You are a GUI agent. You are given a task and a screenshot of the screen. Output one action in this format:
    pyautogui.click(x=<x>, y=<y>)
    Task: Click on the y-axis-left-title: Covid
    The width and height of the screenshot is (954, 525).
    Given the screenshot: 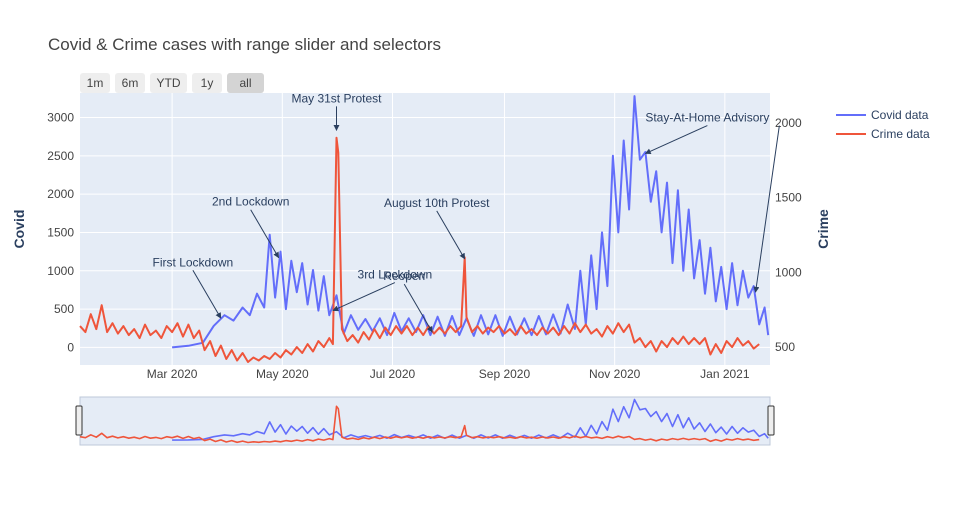 What is the action you would take?
    pyautogui.click(x=19, y=229)
    